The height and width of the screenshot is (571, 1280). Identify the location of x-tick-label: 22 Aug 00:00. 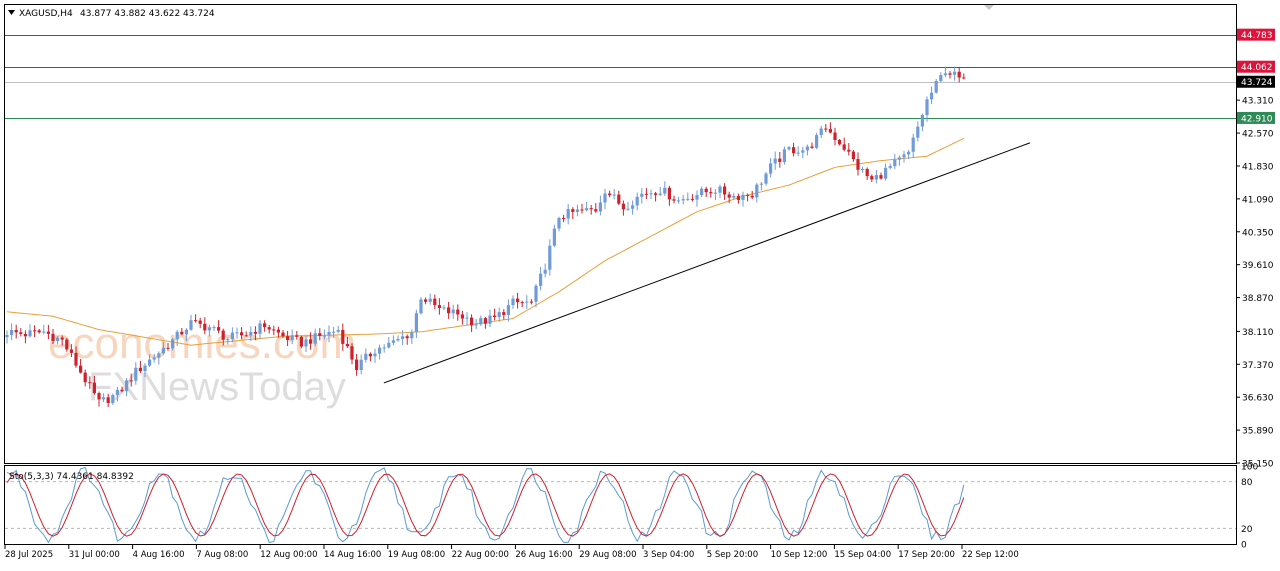
(480, 555).